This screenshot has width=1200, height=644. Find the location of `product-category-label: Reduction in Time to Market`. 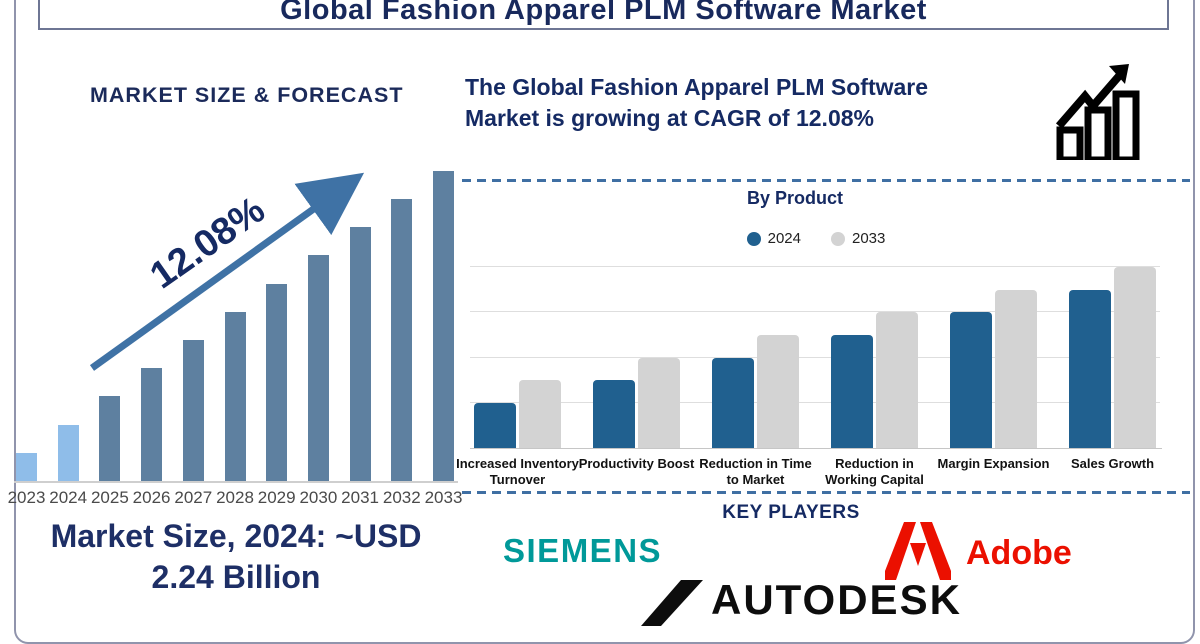

product-category-label: Reduction in Time to Market is located at coordinates (755, 471).